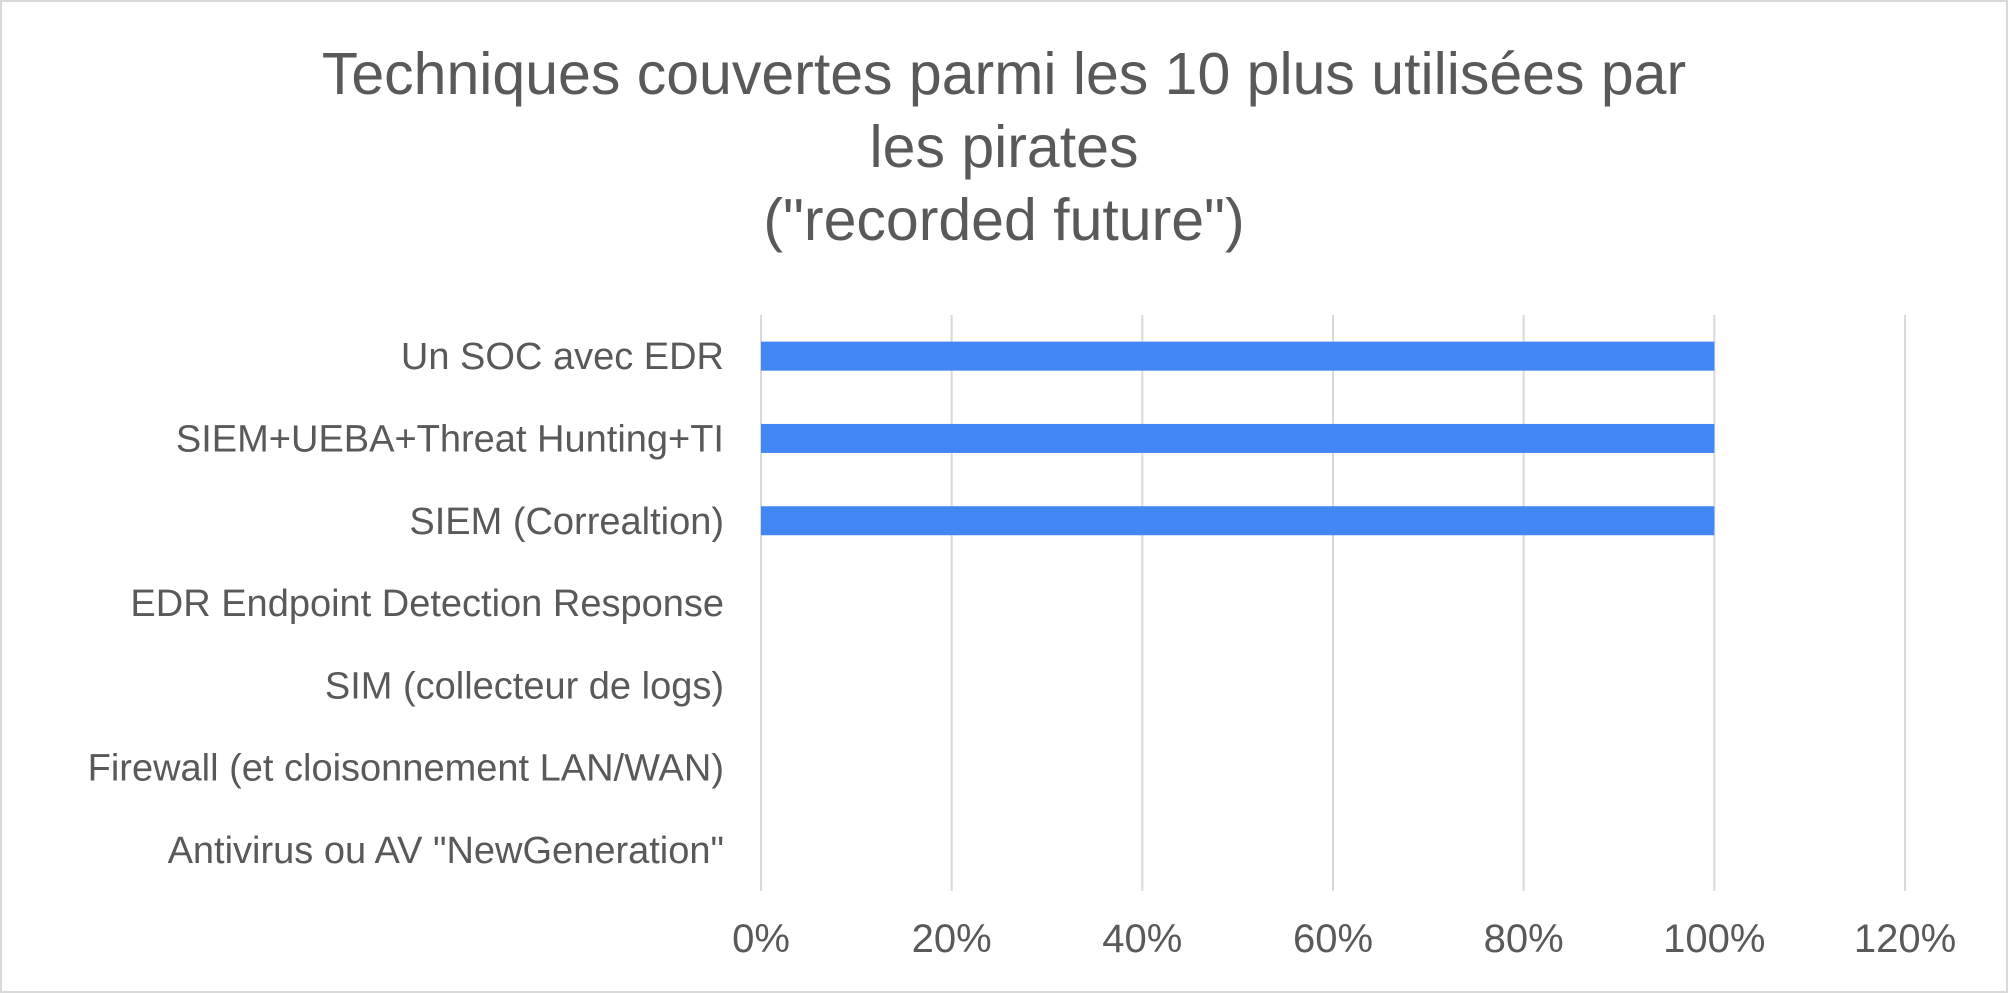  What do you see at coordinates (1142, 939) in the screenshot?
I see `x-tick-label-2: 40%` at bounding box center [1142, 939].